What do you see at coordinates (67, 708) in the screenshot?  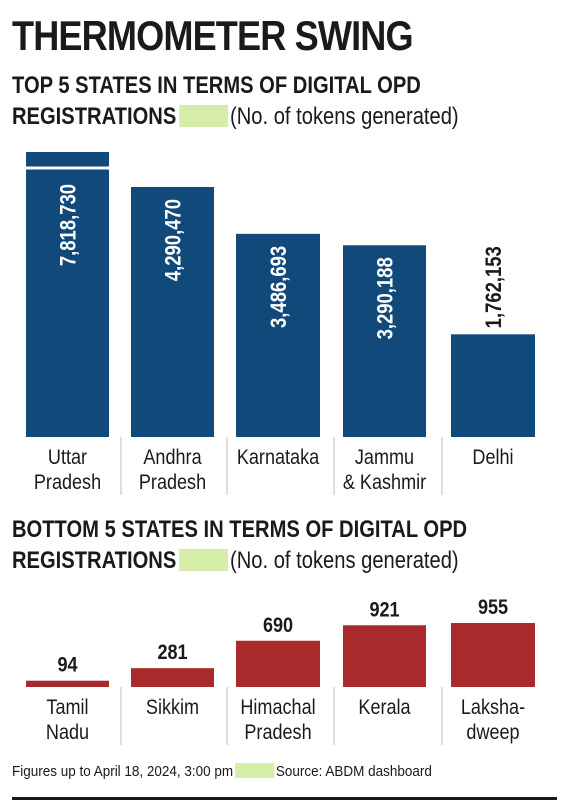 I see `tick-label: Tamil` at bounding box center [67, 708].